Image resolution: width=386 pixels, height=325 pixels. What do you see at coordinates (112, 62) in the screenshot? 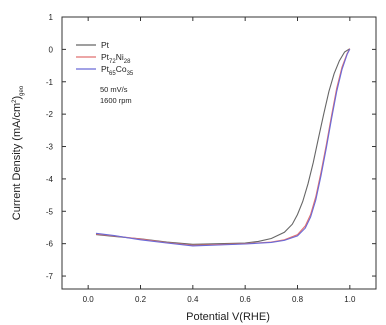
I see `legend-label-subscript: 72` at bounding box center [112, 62].